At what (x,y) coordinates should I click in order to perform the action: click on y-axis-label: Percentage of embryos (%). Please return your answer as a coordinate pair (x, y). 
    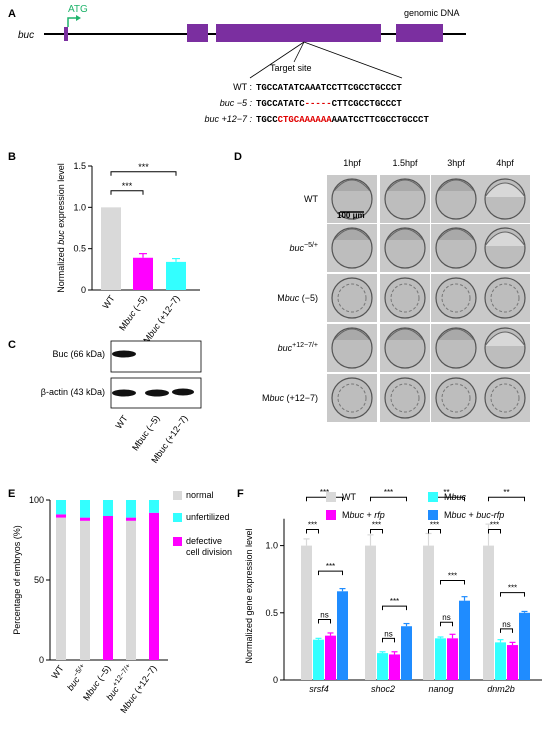
    Looking at the image, I should click on (17, 580).